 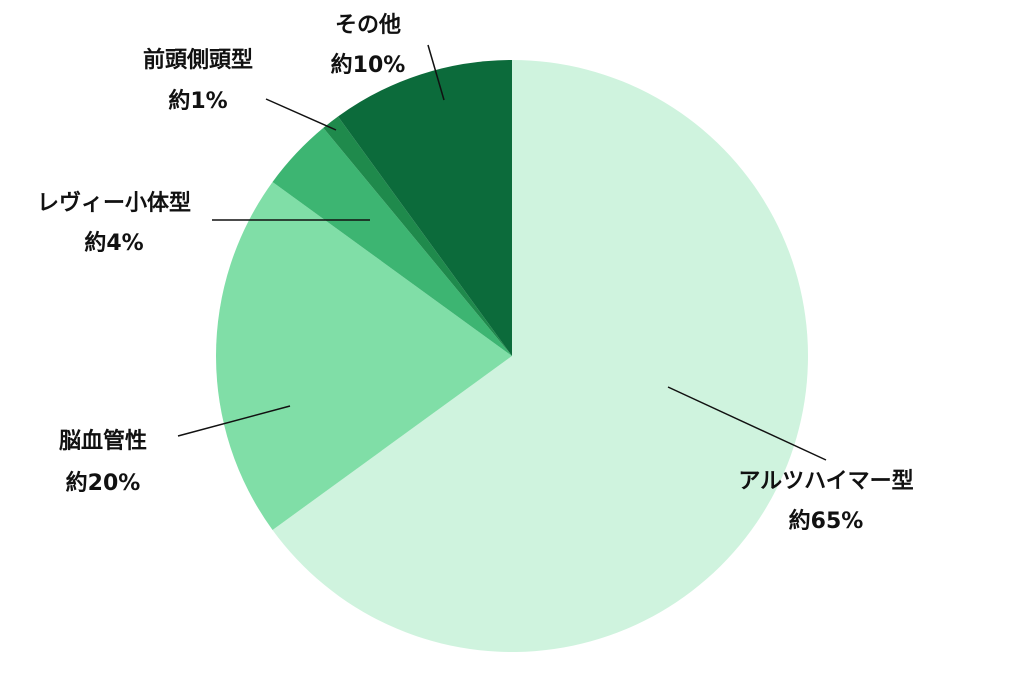 What do you see at coordinates (103, 441) in the screenshot?
I see `slice-name-vascular: 脳血管性` at bounding box center [103, 441].